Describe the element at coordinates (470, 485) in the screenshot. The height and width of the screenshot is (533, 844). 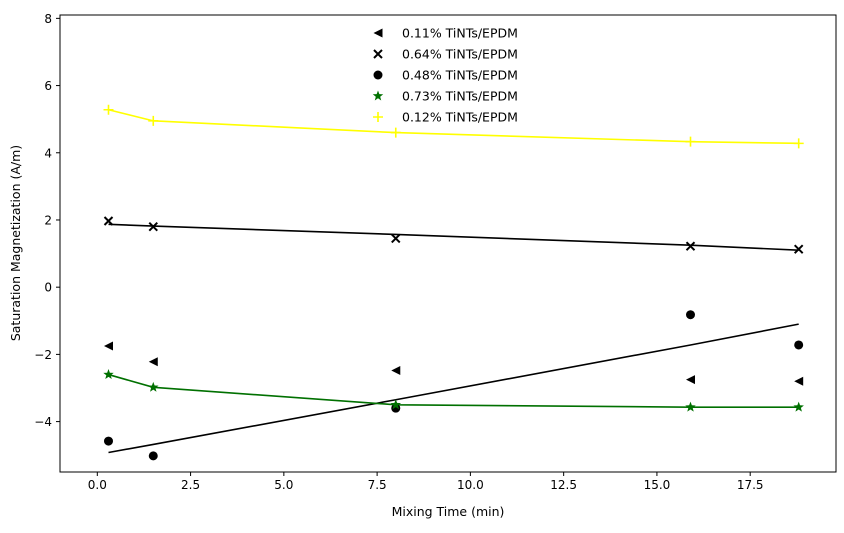
I see `x-tick-label: 10.0` at that location.